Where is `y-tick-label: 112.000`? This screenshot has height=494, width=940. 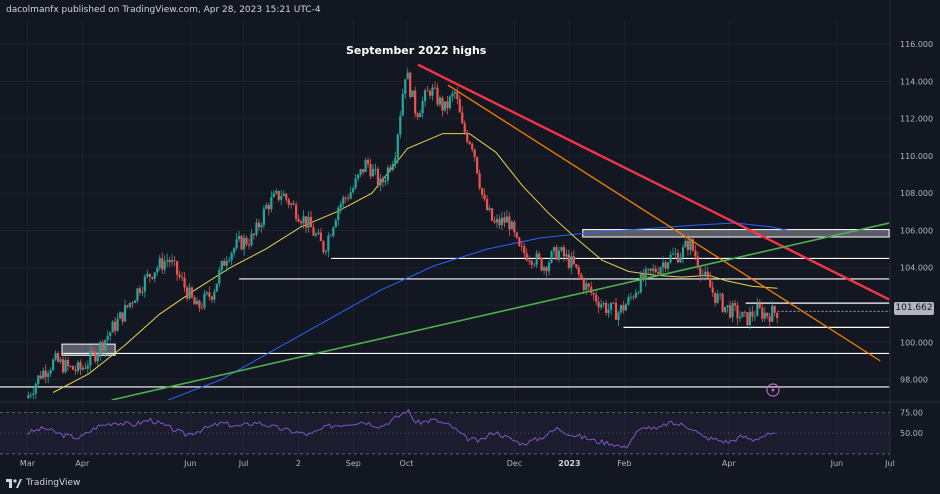
y-tick-label: 112.000 is located at coordinates (916, 119).